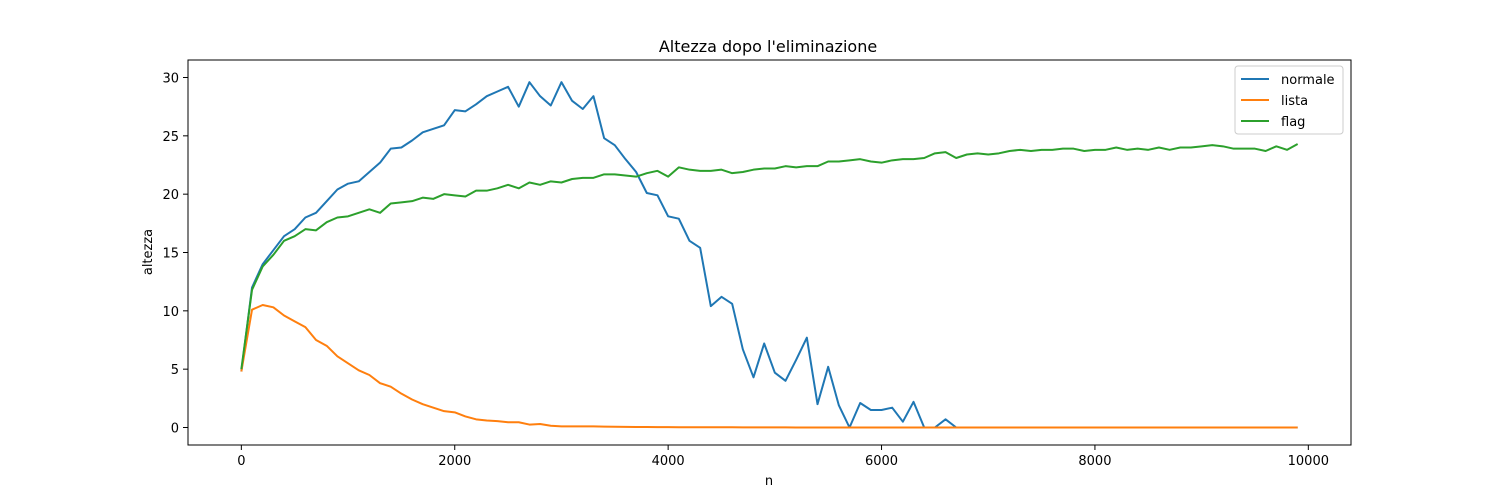  I want to click on legend: normale lista flag, so click(1289, 100).